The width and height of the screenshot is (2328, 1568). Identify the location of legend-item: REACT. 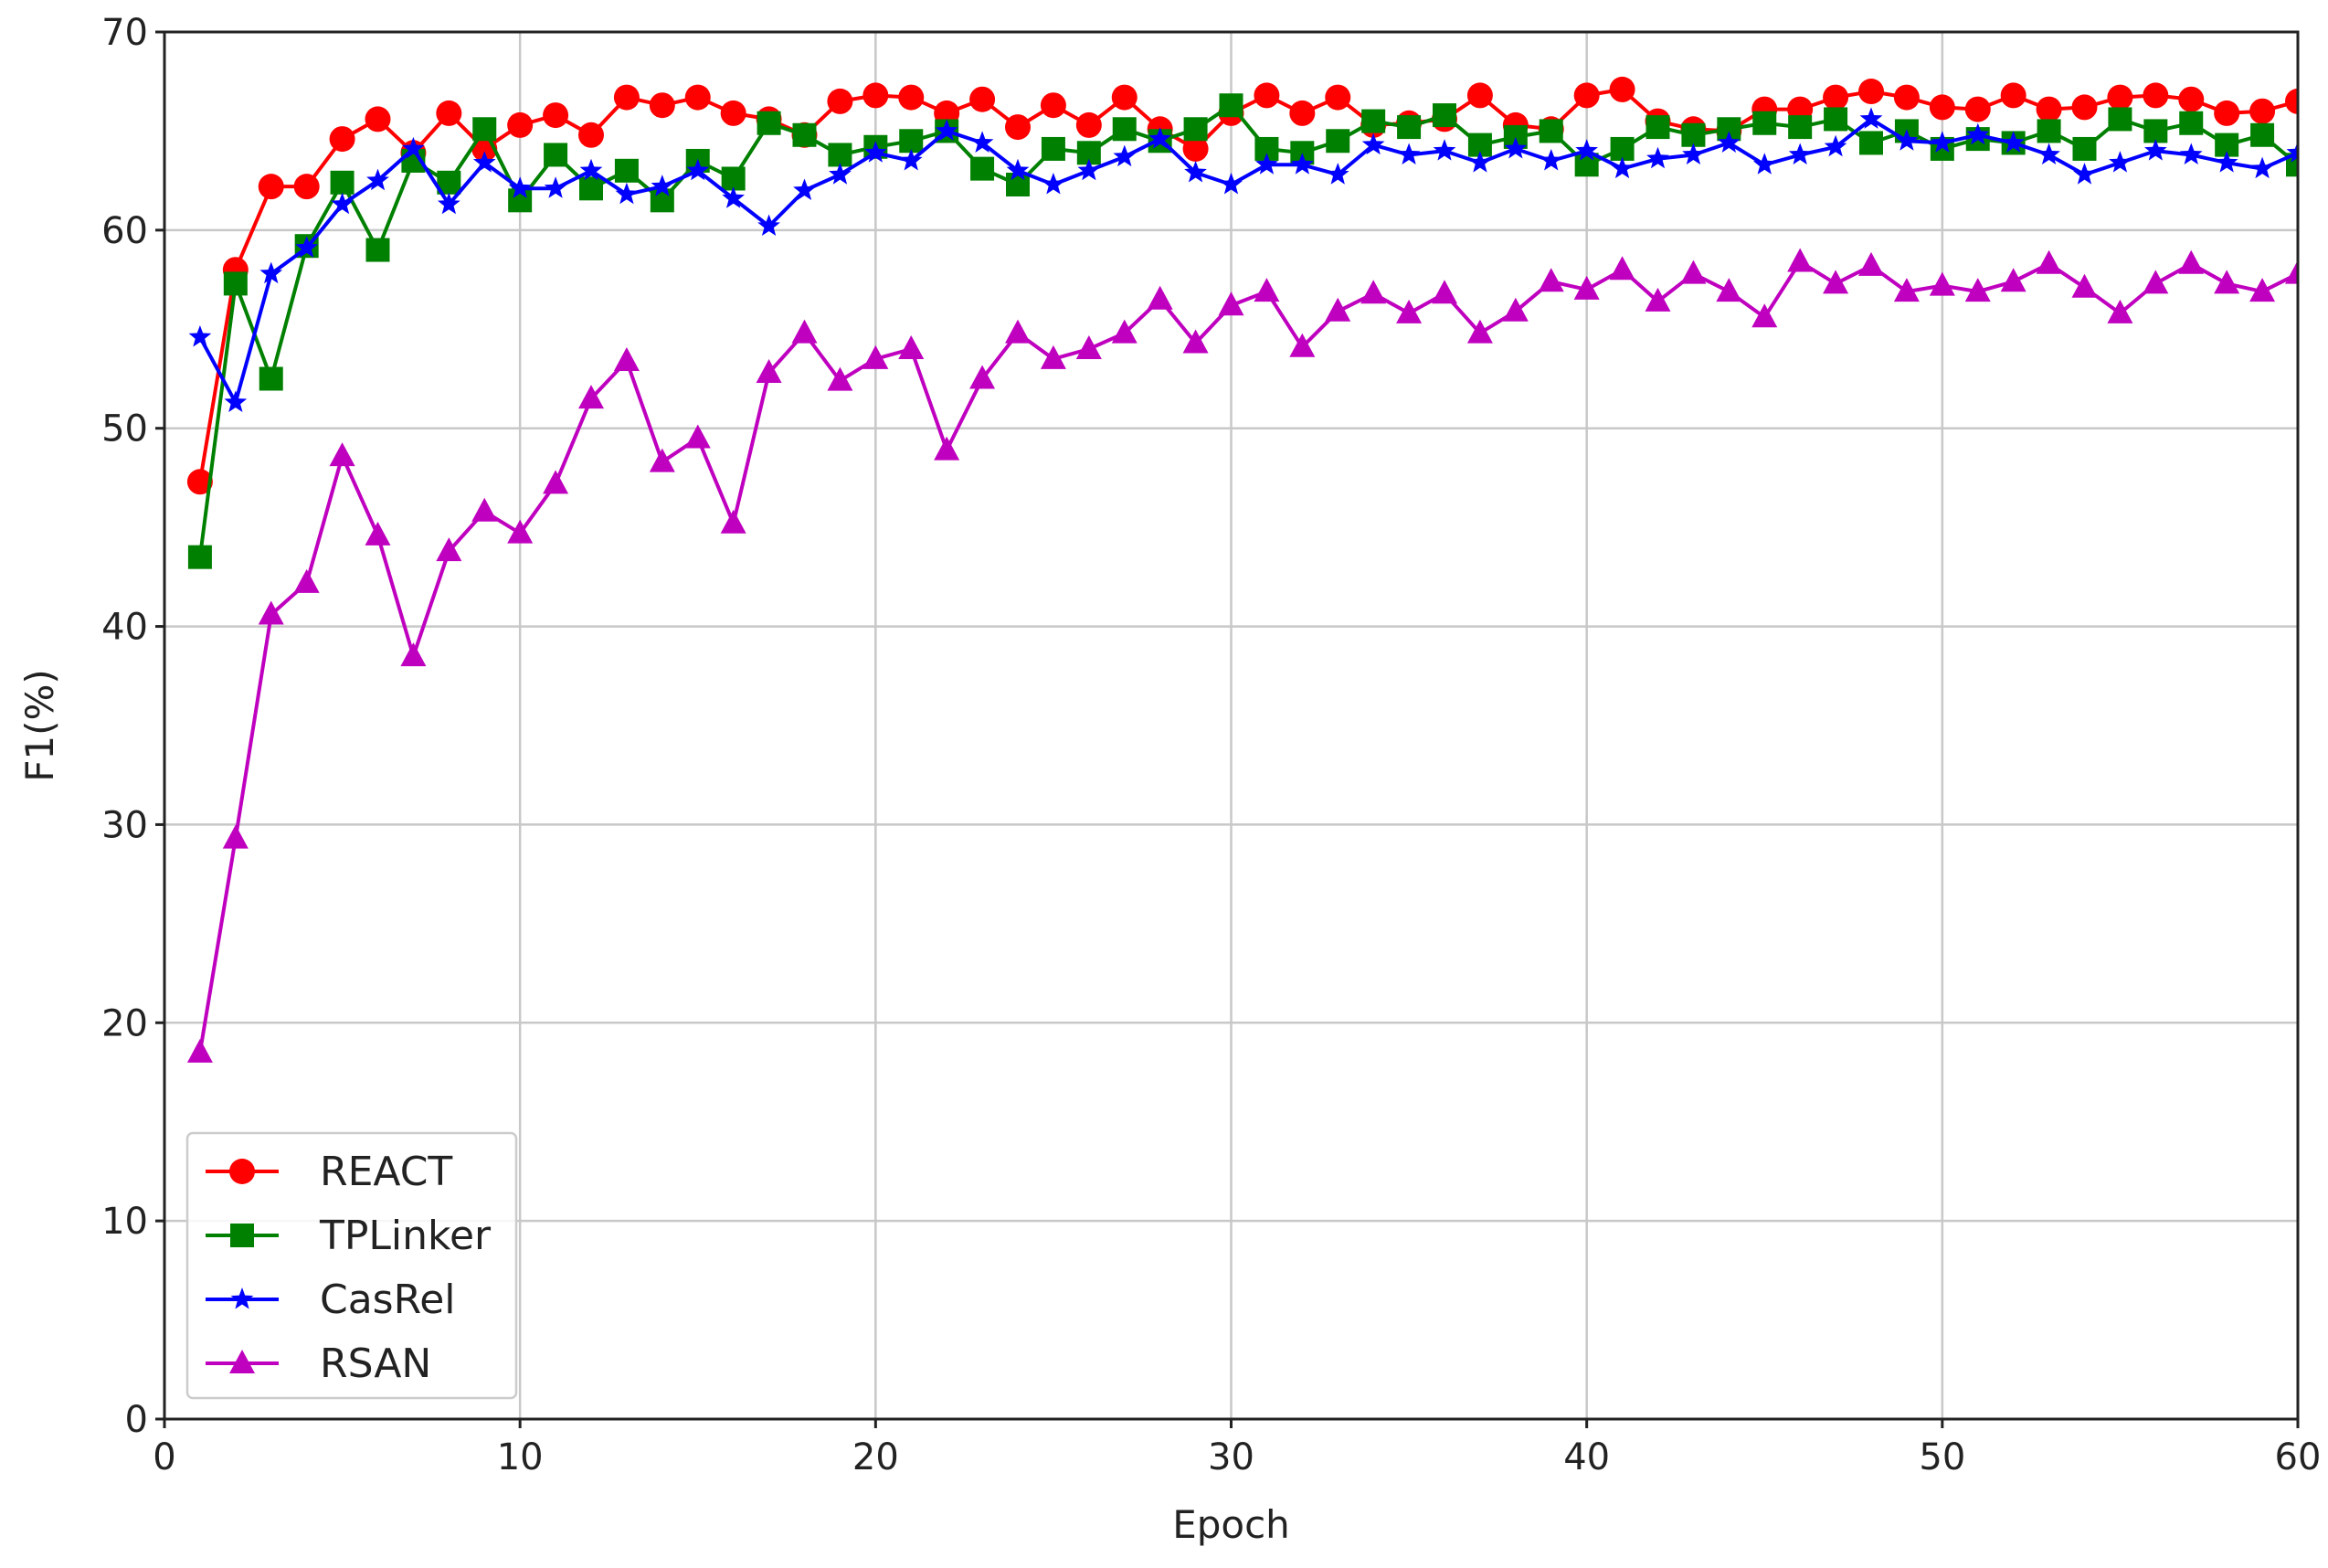
(329, 1172).